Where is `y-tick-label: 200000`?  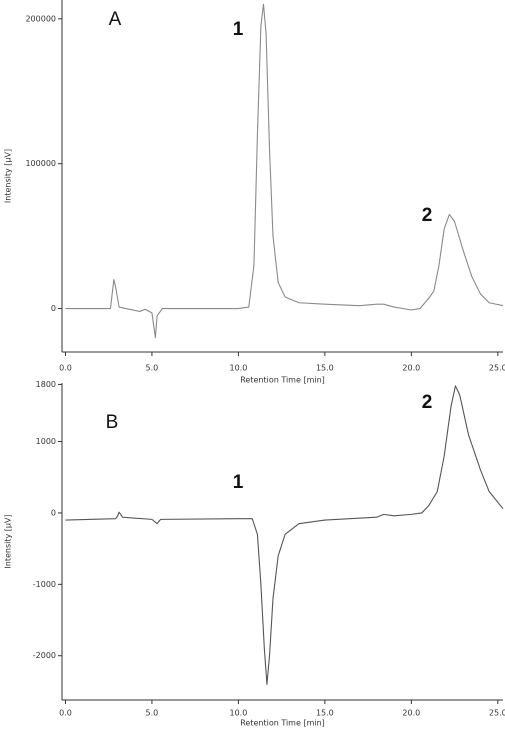 y-tick-label: 200000 is located at coordinates (40, 18).